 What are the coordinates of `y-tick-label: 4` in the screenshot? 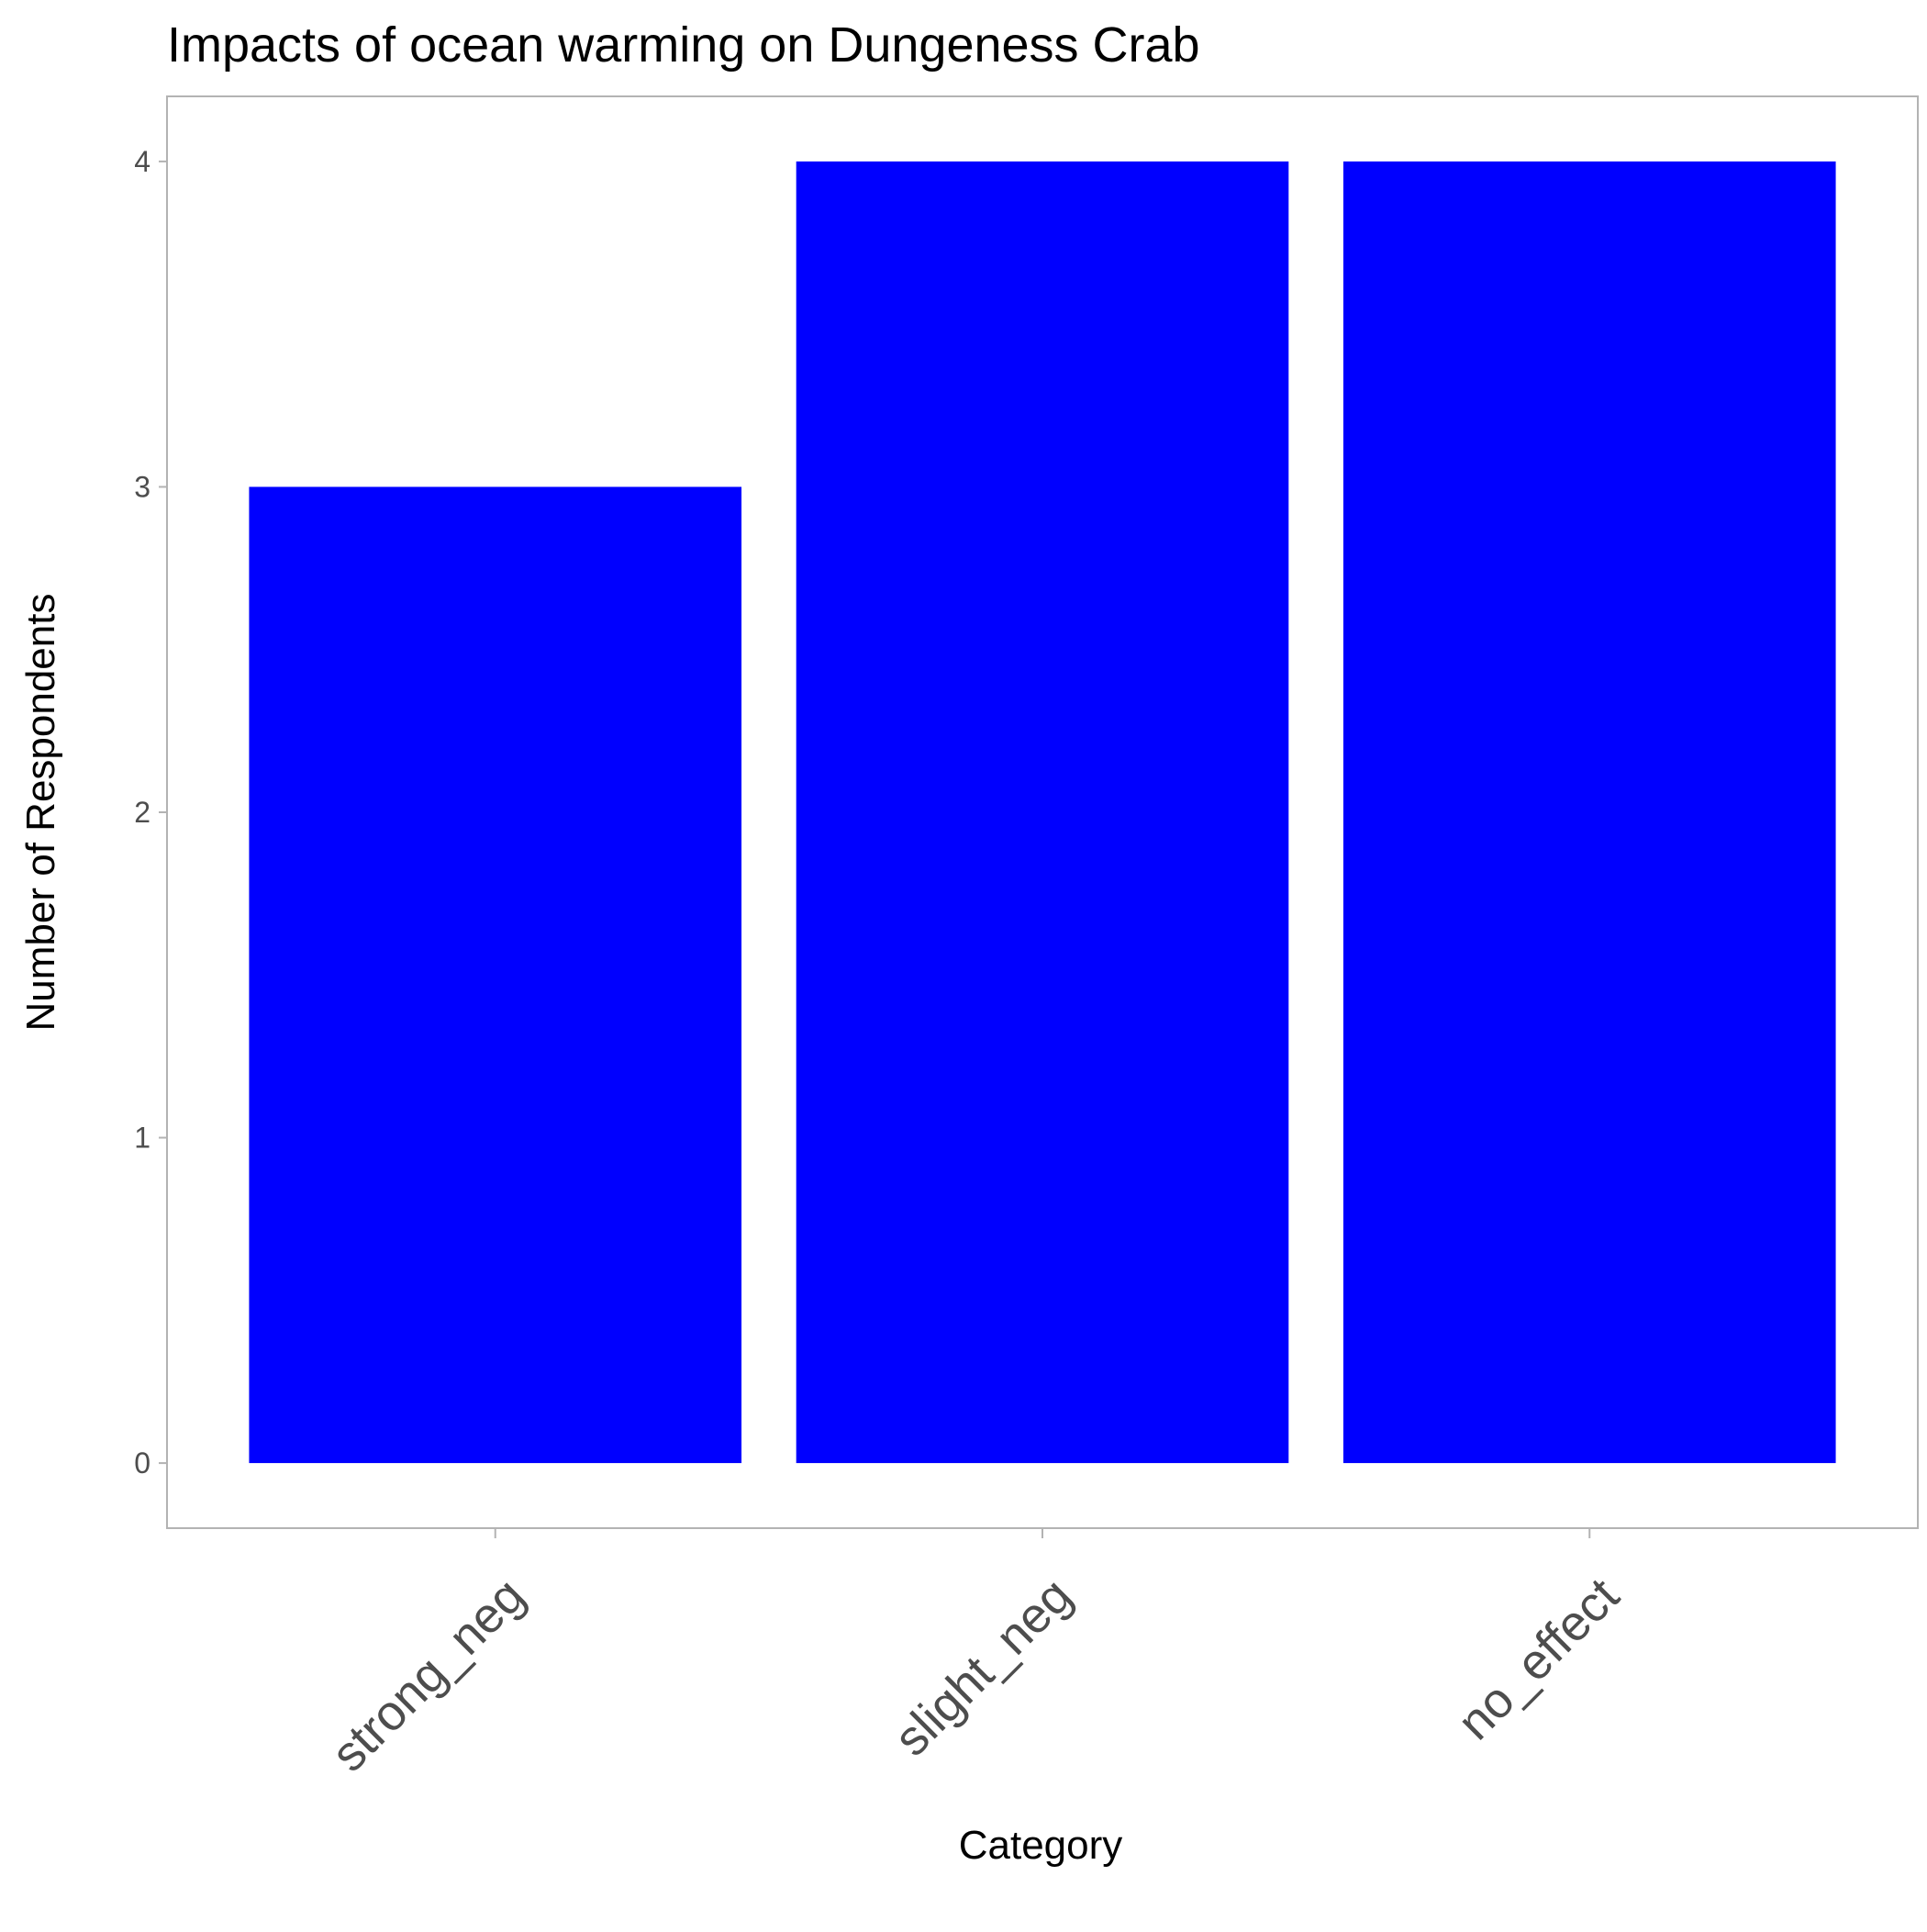 It's located at (142, 161).